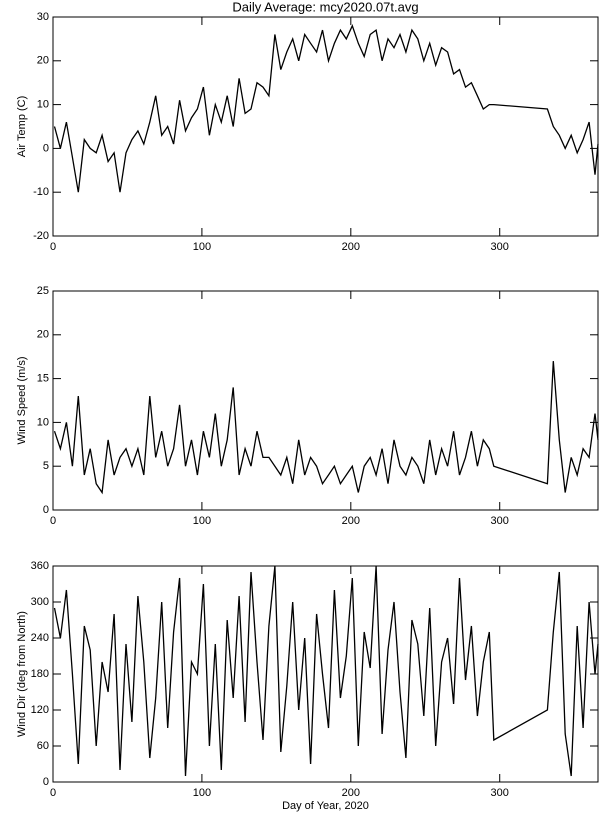 The height and width of the screenshot is (820, 615). Describe the element at coordinates (326, 428) in the screenshot. I see `data-line` at that location.